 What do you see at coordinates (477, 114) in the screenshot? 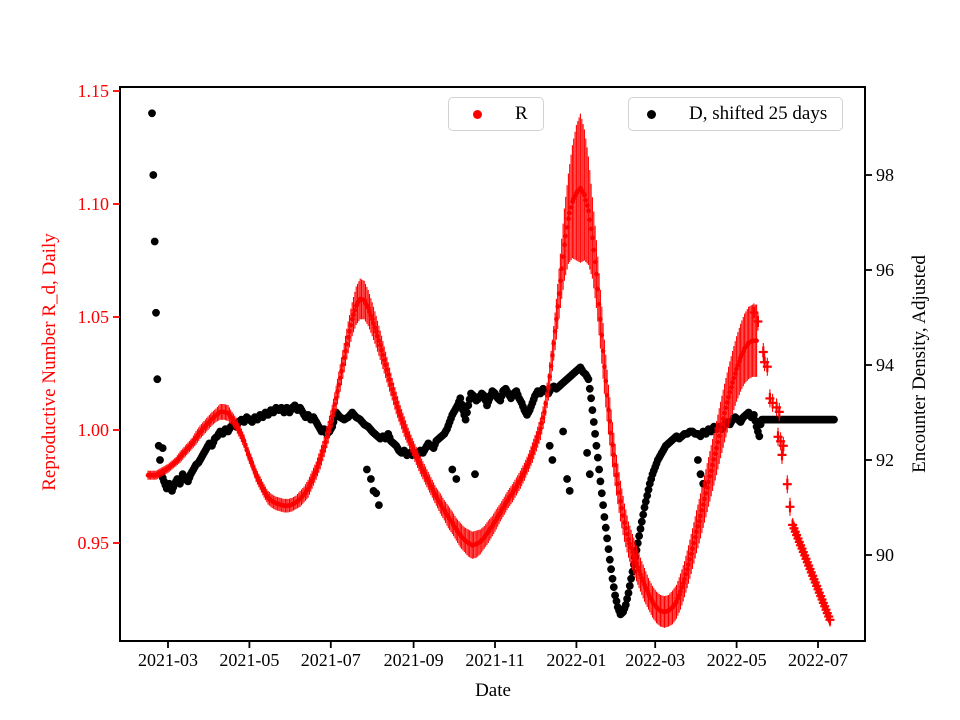
I see `legend-r-dot-icon` at bounding box center [477, 114].